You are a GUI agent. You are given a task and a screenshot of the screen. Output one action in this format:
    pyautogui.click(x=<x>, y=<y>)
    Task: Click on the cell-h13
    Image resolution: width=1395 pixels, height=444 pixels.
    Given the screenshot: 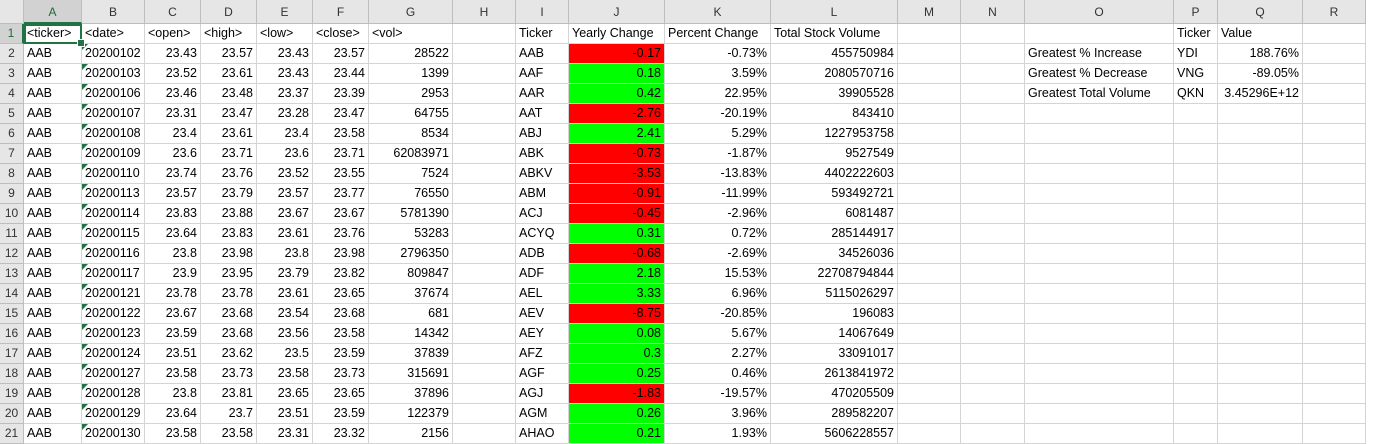 What is the action you would take?
    pyautogui.click(x=484, y=274)
    